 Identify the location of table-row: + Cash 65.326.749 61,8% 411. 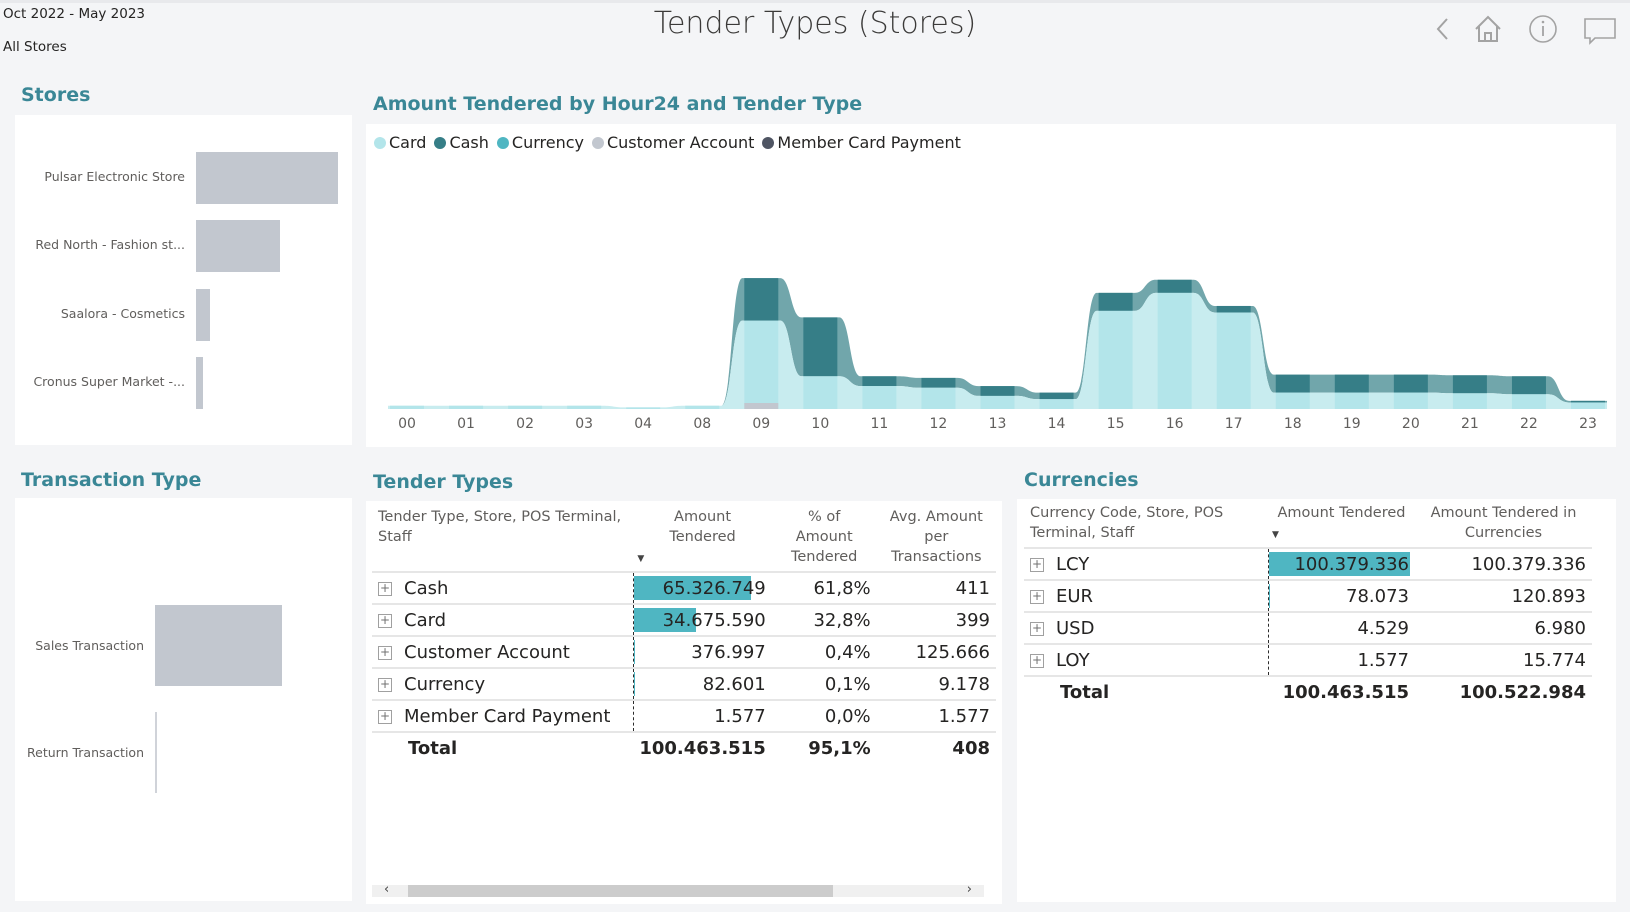
(684, 587).